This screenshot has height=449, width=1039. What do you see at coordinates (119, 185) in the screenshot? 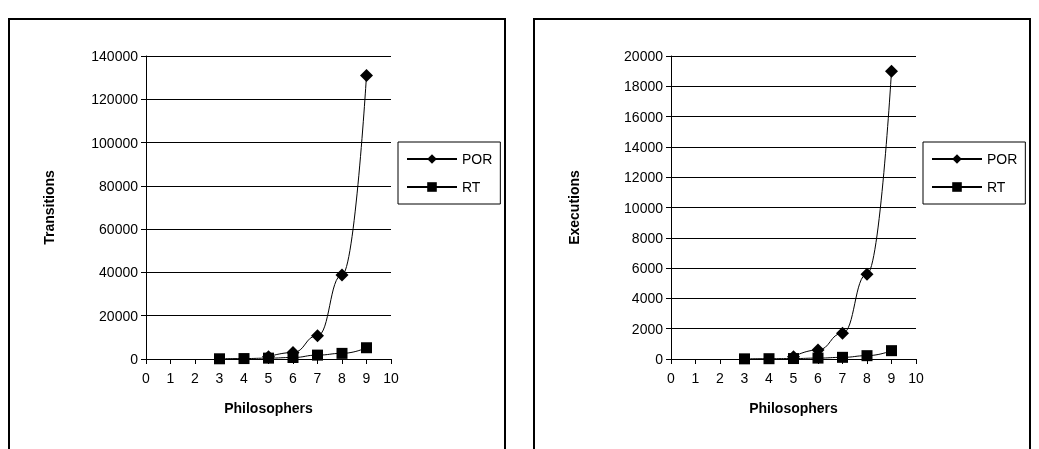
I see `y-tick-label: 80000` at bounding box center [119, 185].